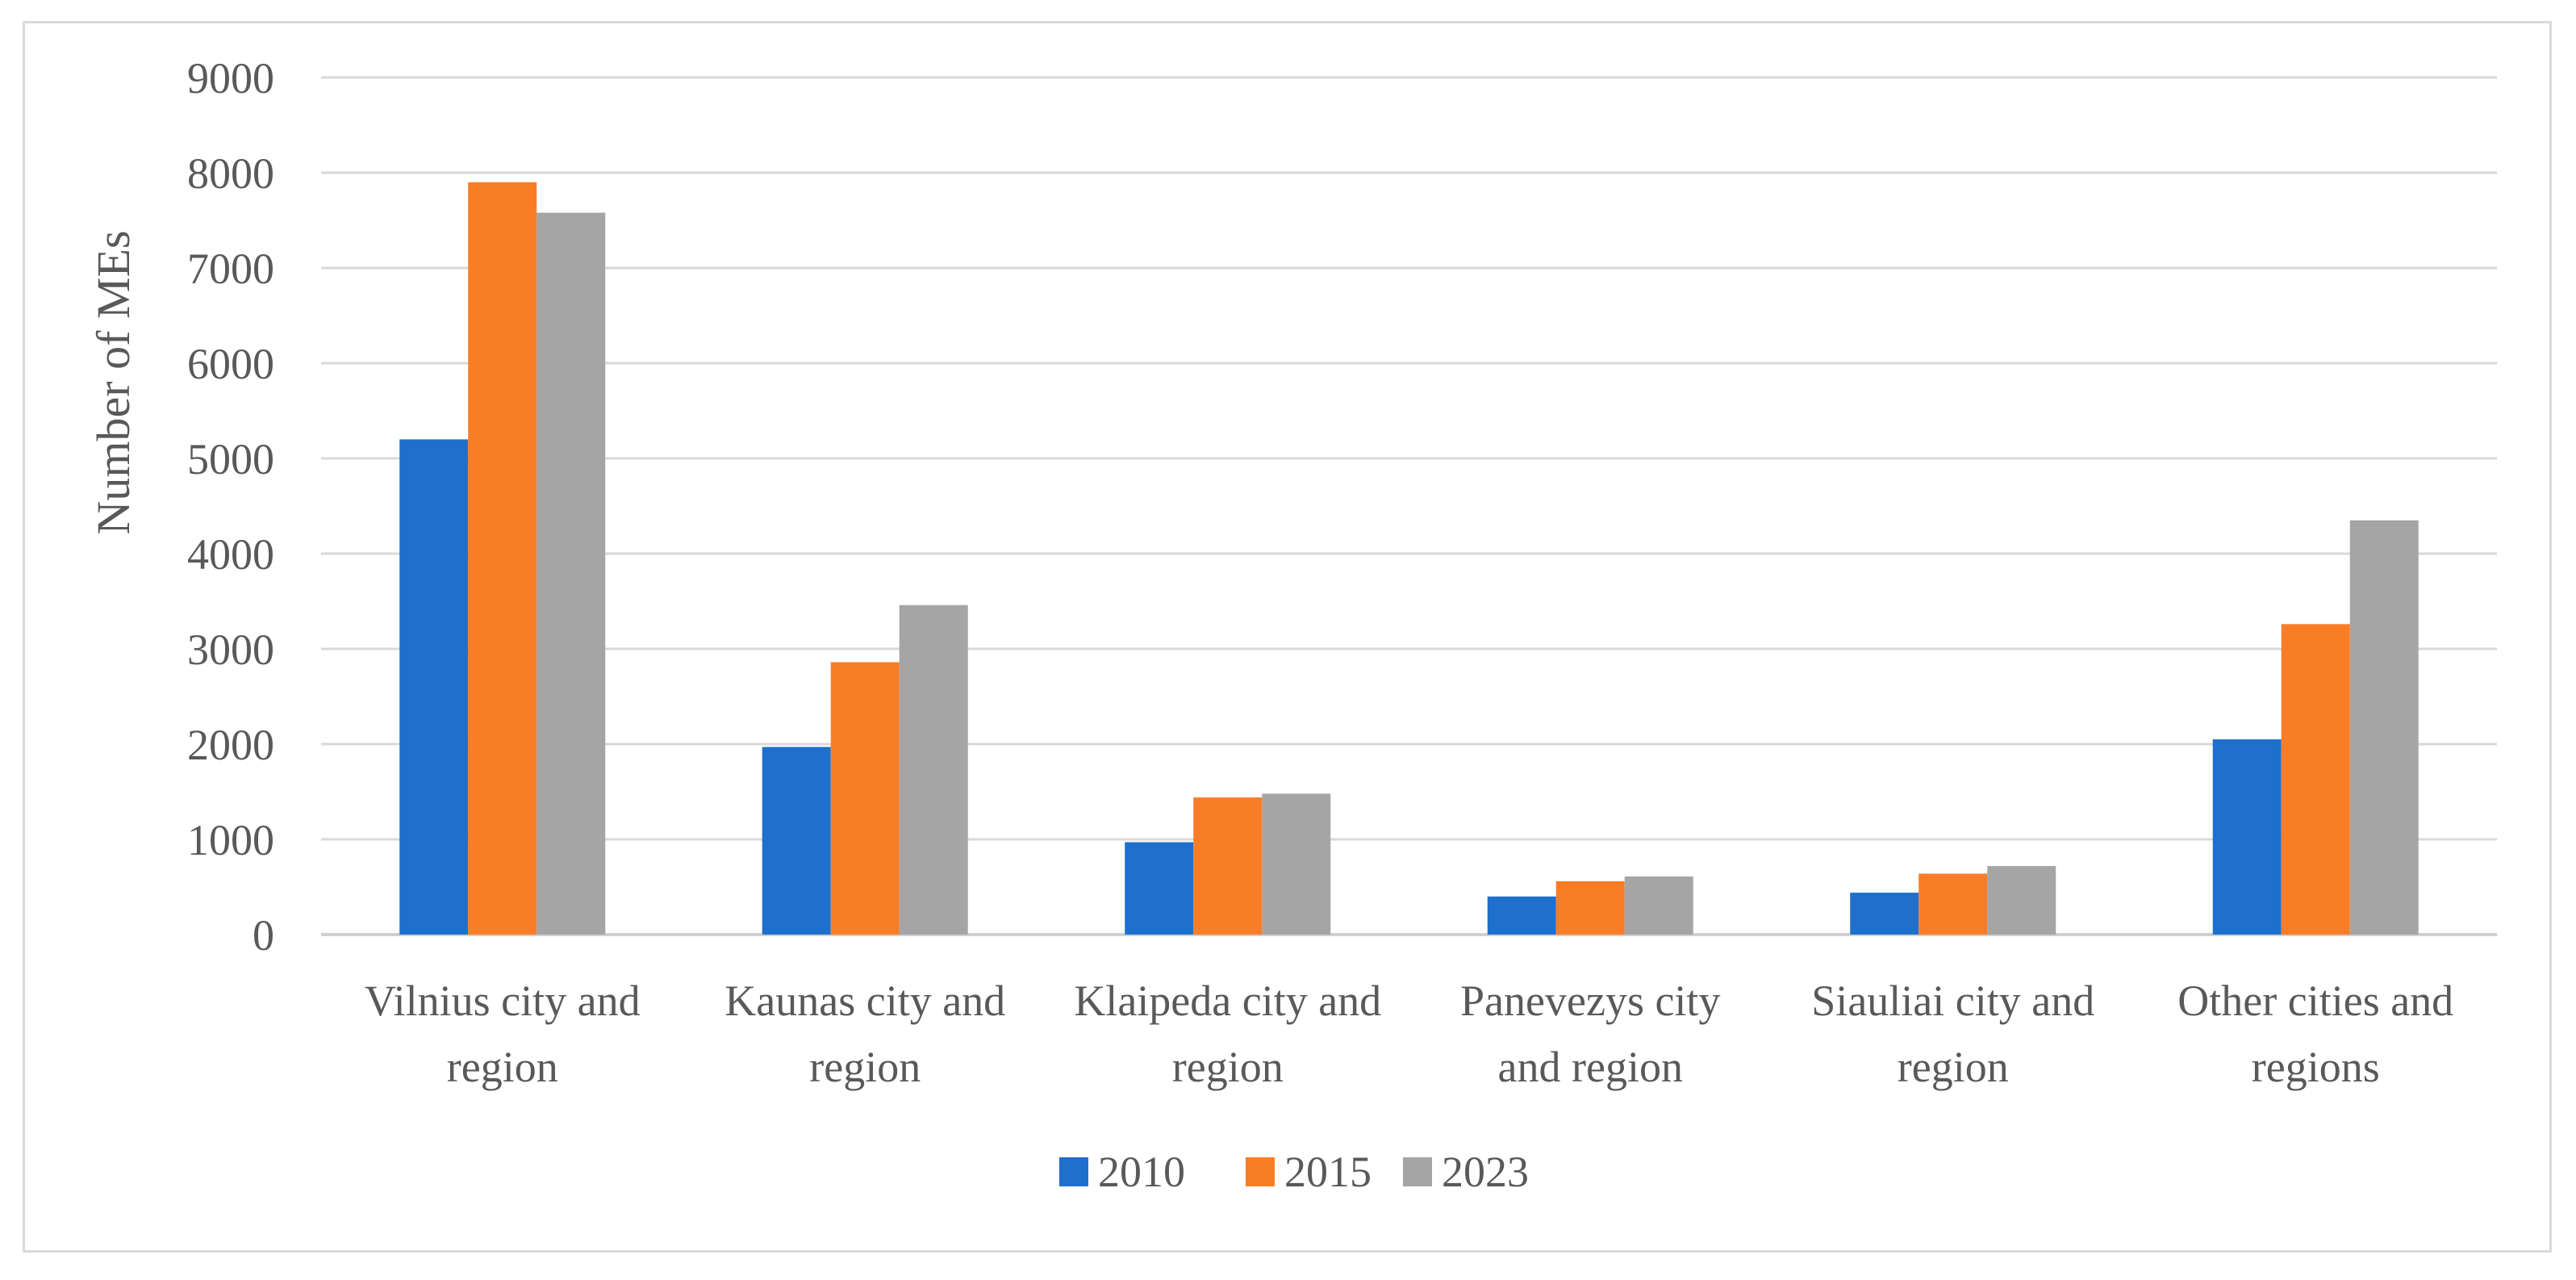  I want to click on legend-label-2010: 2010, so click(1141, 1172).